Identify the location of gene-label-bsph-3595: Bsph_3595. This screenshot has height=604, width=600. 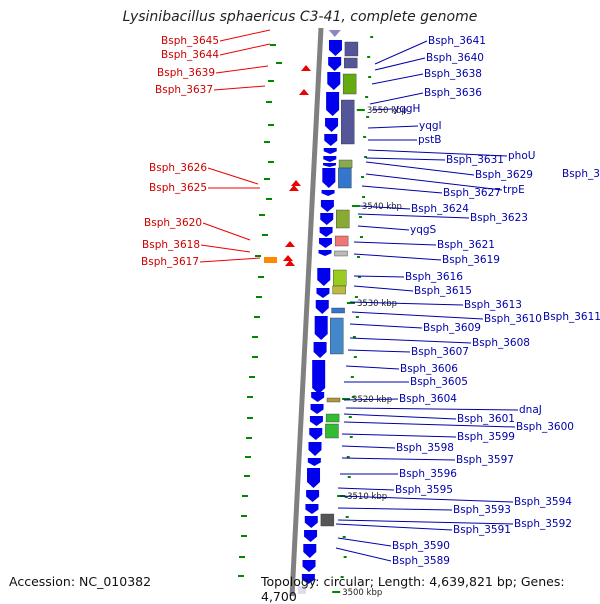
(424, 490).